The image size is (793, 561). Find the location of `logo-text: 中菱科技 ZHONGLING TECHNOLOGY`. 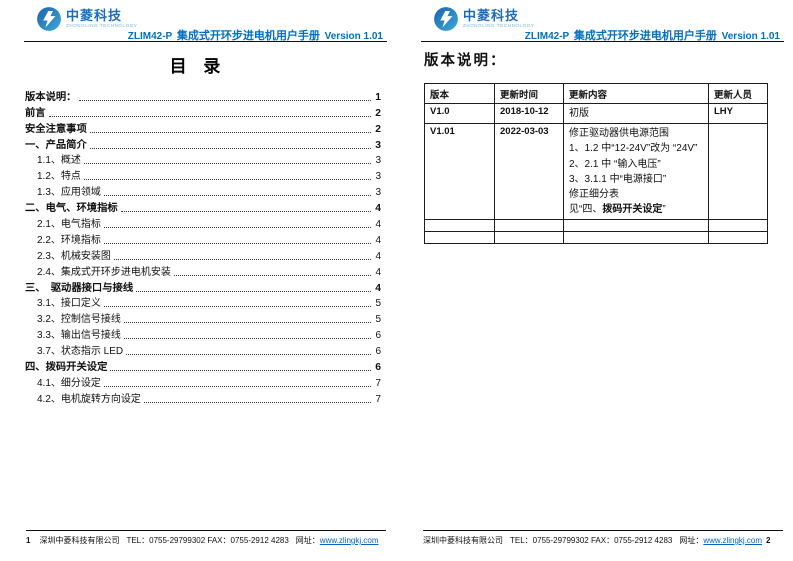

logo-text: 中菱科技 ZHONGLING TECHNOLOGY is located at coordinates (101, 19).